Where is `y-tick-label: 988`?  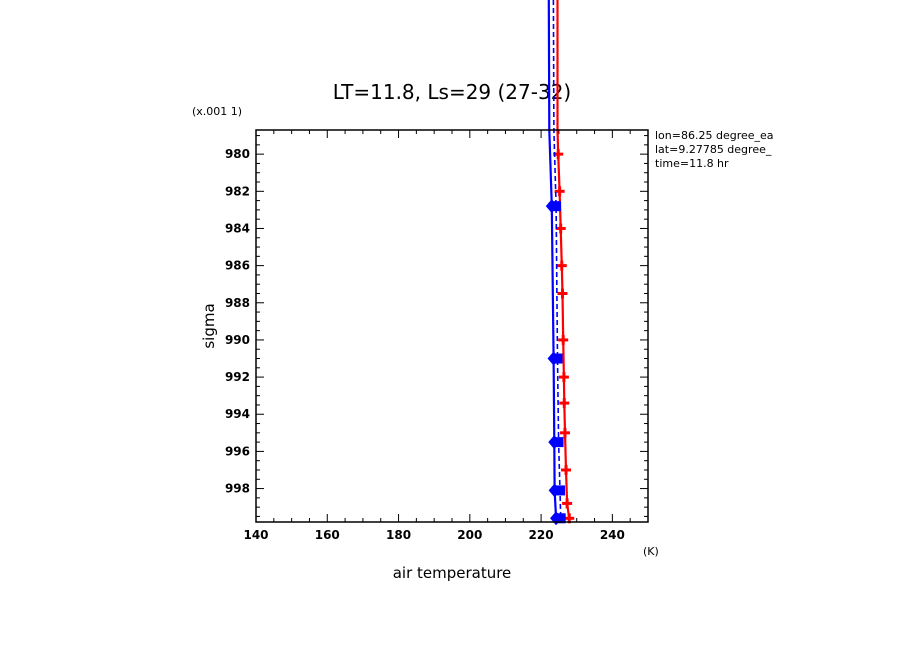 y-tick-label: 988 is located at coordinates (237, 303).